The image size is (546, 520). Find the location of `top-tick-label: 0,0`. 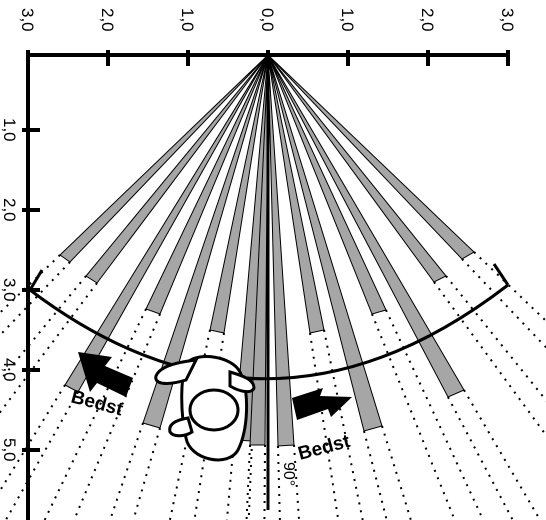

top-tick-label: 0,0 is located at coordinates (267, 20).